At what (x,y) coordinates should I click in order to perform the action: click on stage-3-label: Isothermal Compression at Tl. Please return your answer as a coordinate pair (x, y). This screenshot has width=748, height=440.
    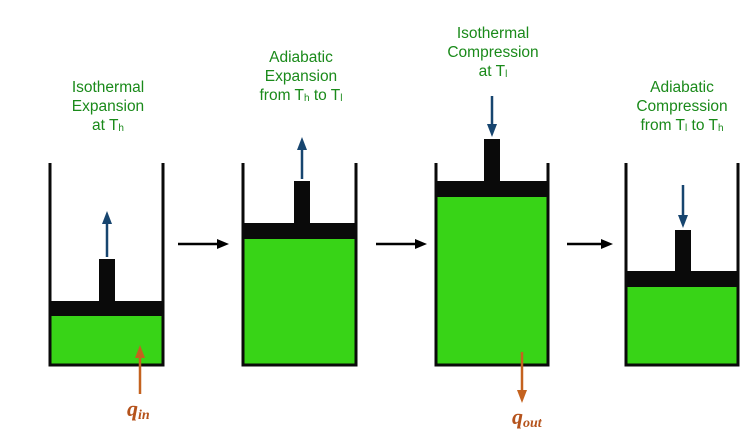
    Looking at the image, I should click on (493, 54).